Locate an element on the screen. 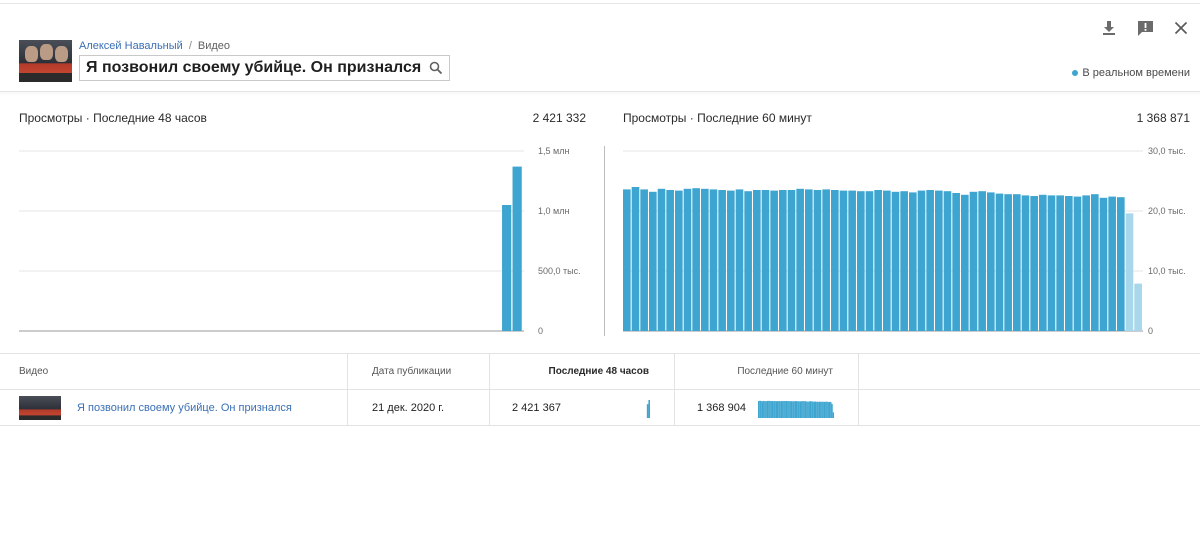 This screenshot has width=1200, height=536. video-title-selector: Я позвонил своему убийце. Он признался is located at coordinates (265, 68).